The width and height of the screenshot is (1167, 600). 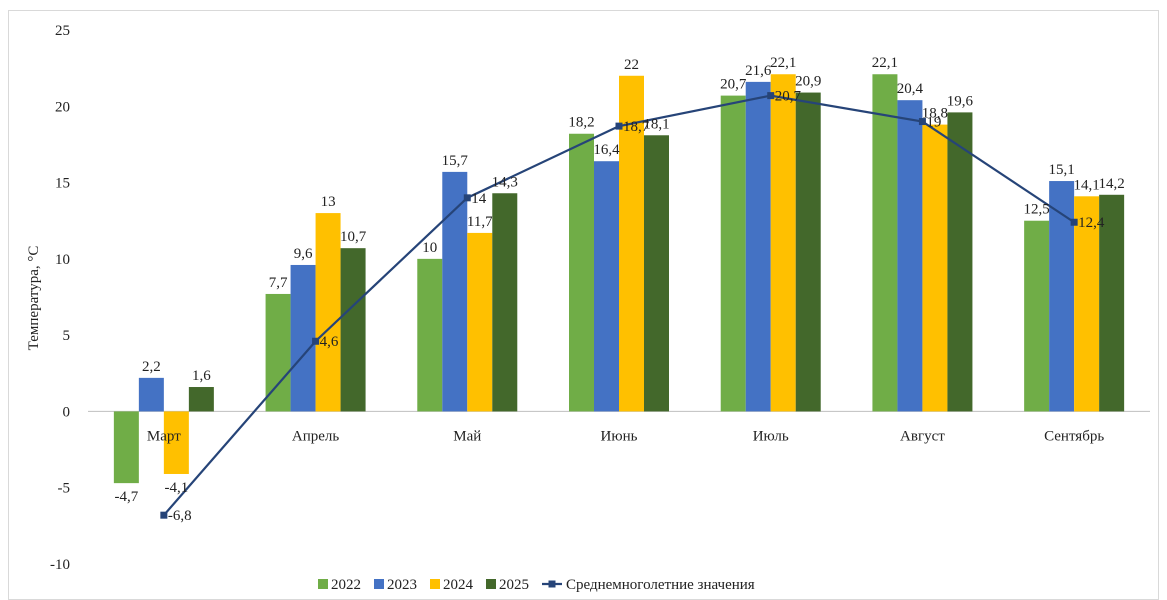 I want to click on data-label-2025: 10,7, so click(x=353, y=237).